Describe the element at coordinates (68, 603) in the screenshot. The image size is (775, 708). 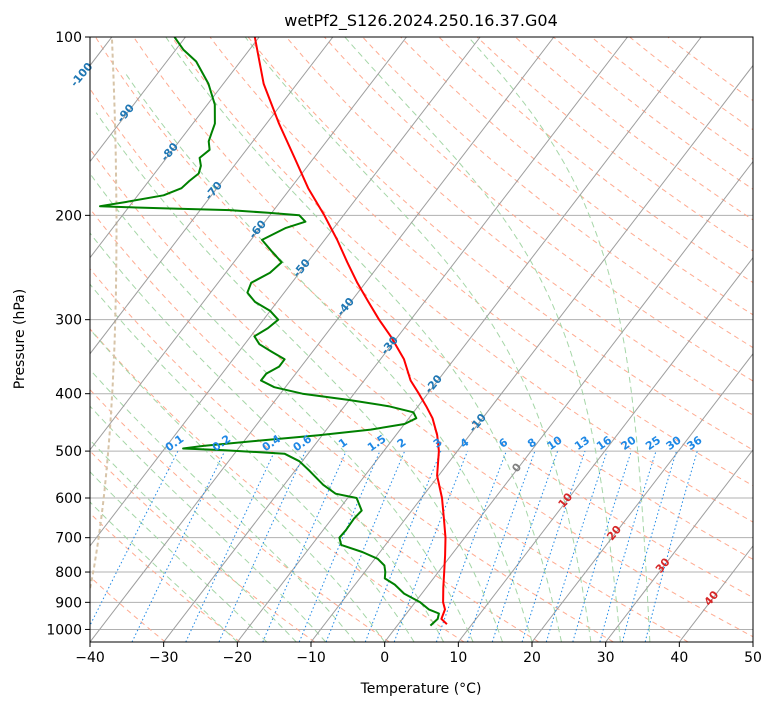
I see `y-tick-label: 900` at that location.